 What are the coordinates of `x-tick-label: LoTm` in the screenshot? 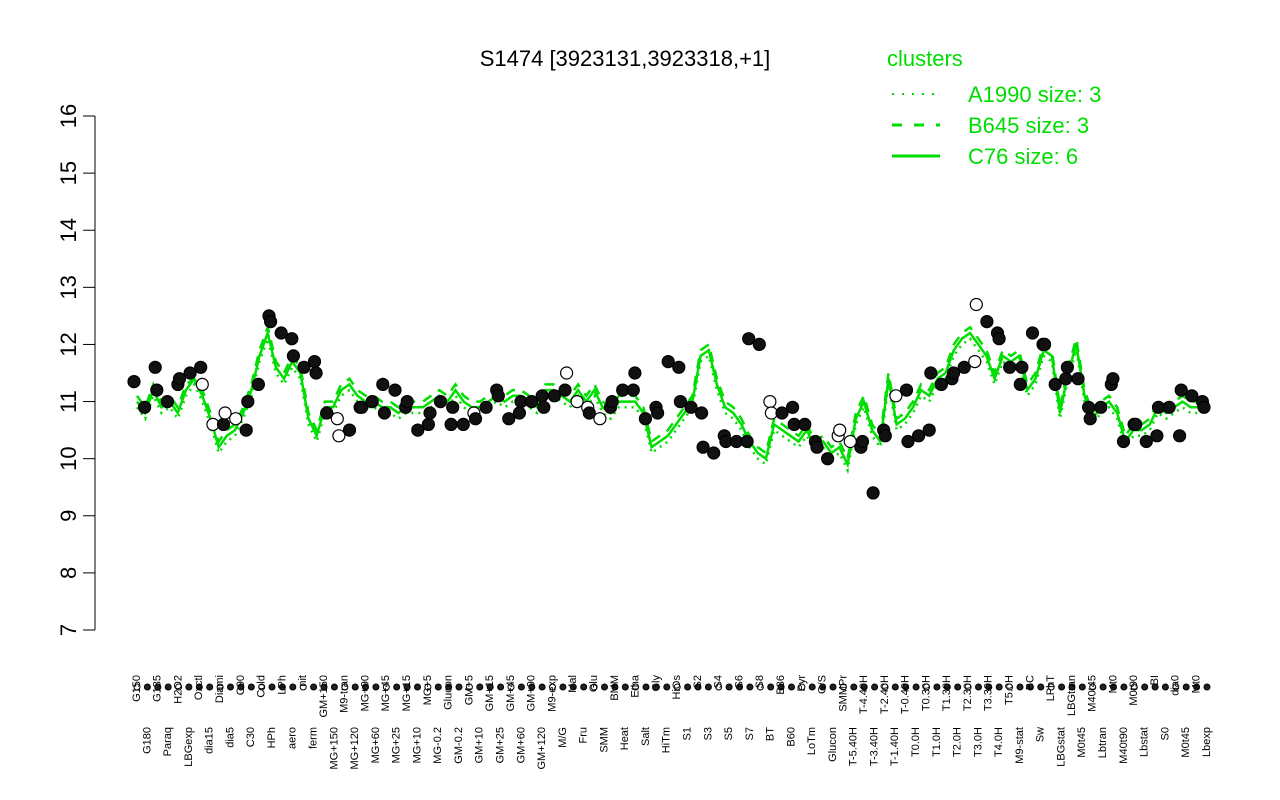 It's located at (812, 741).